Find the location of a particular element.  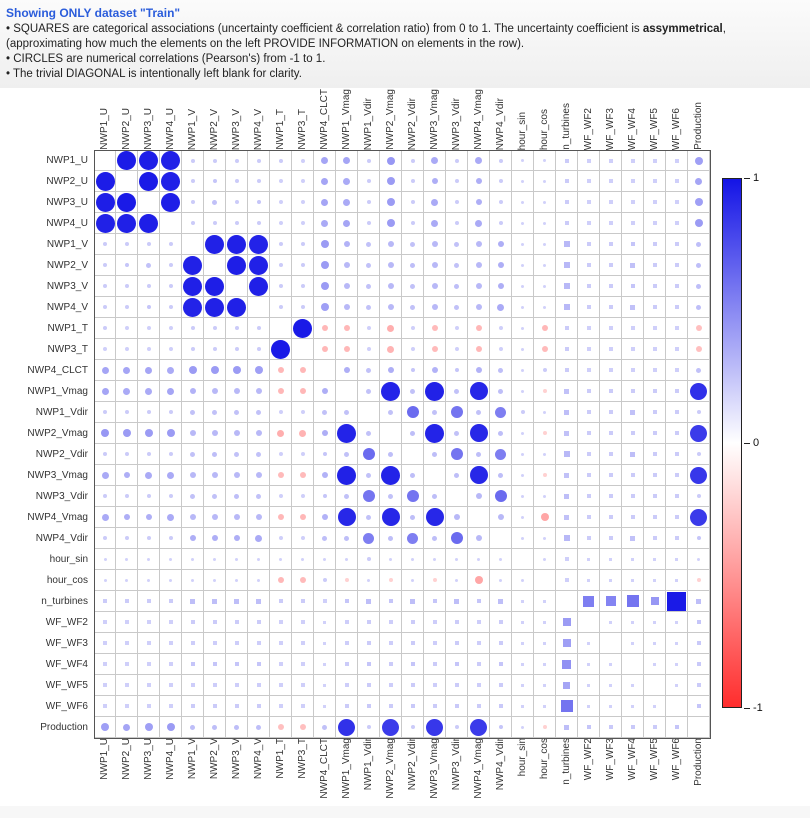

col-label: NWP1_Vdir is located at coordinates (369, 120).